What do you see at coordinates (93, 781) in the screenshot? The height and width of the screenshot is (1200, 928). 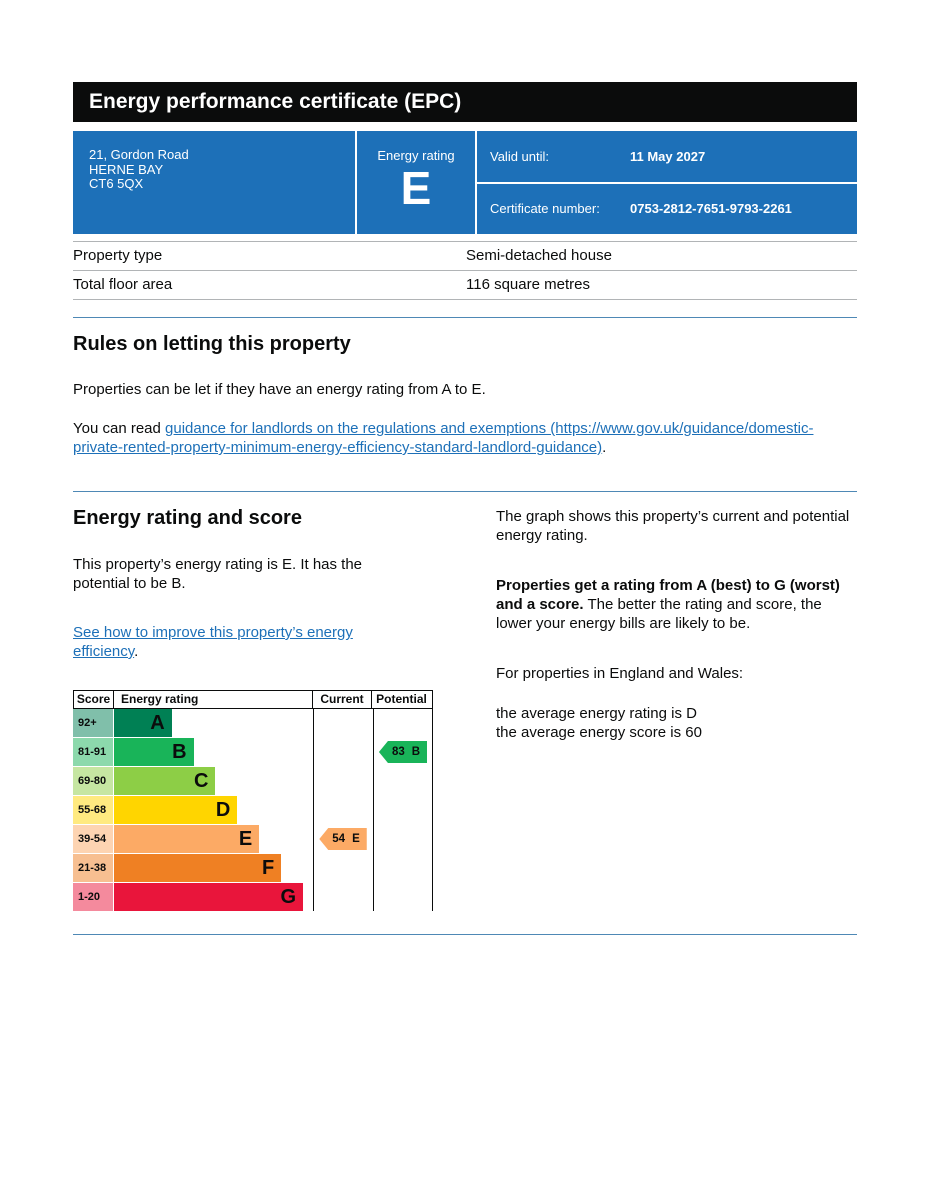 I see `band-score-range: 69-80` at bounding box center [93, 781].